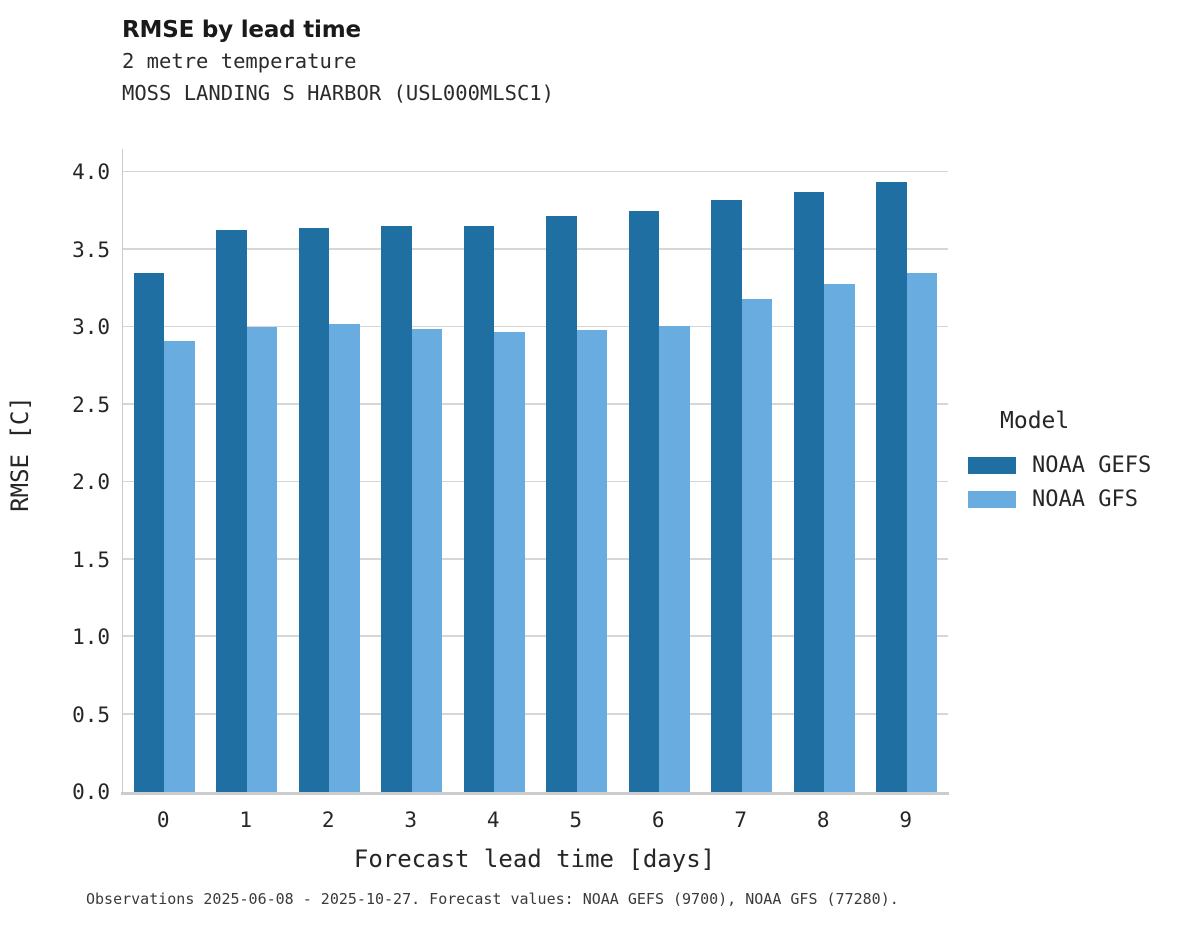 This screenshot has width=1188, height=928. Describe the element at coordinates (239, 61) in the screenshot. I see `chart-subtitle-variable: 2 metre temperature` at that location.